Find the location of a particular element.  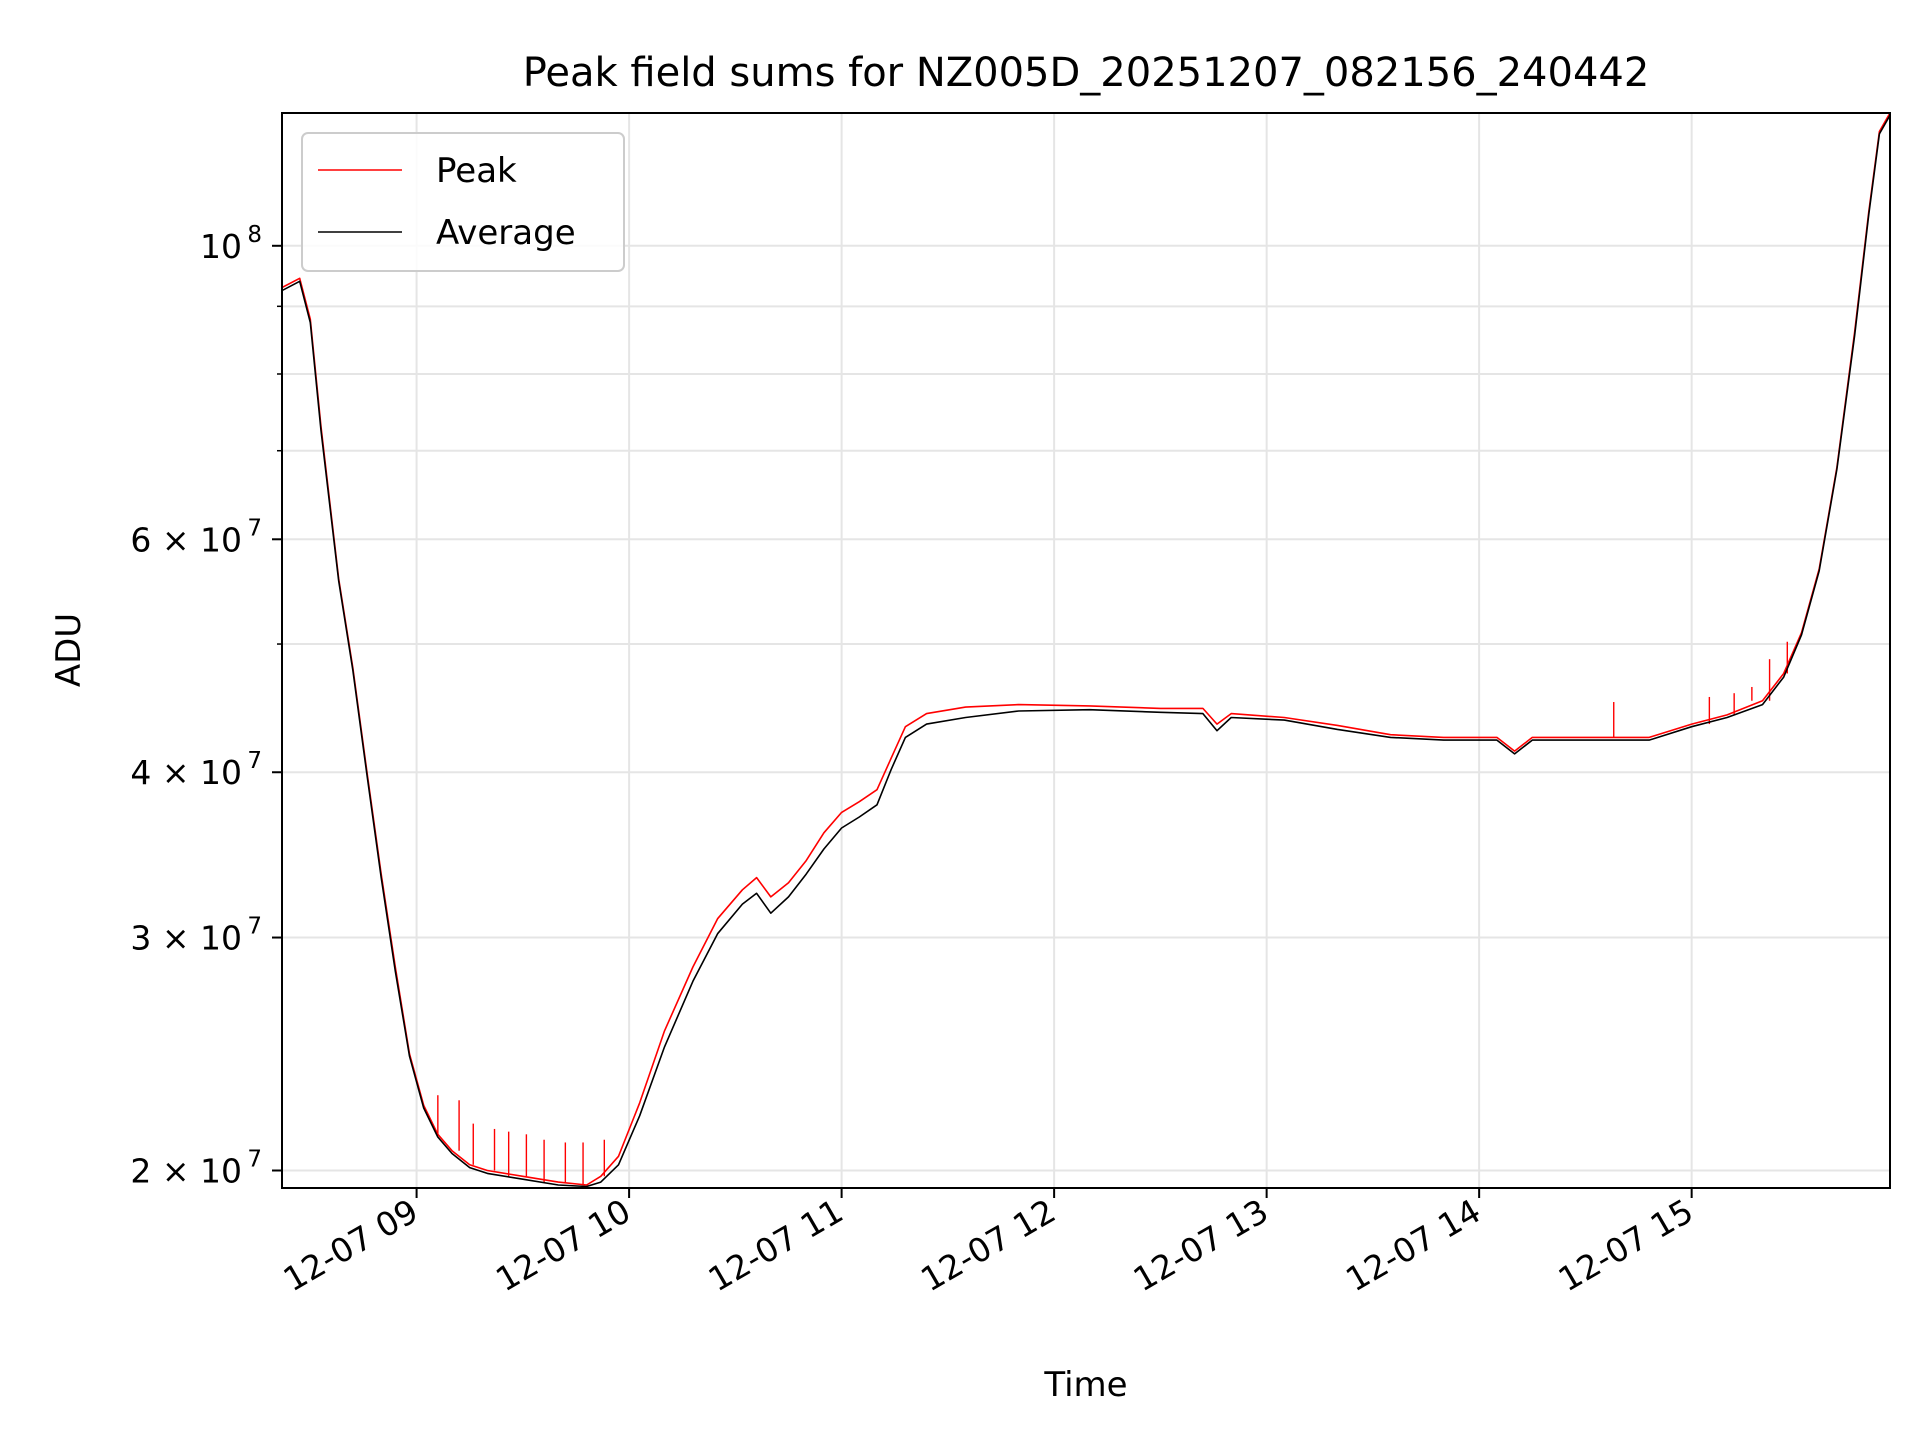

y-tick-label: 3 × 10 is located at coordinates (186, 938).